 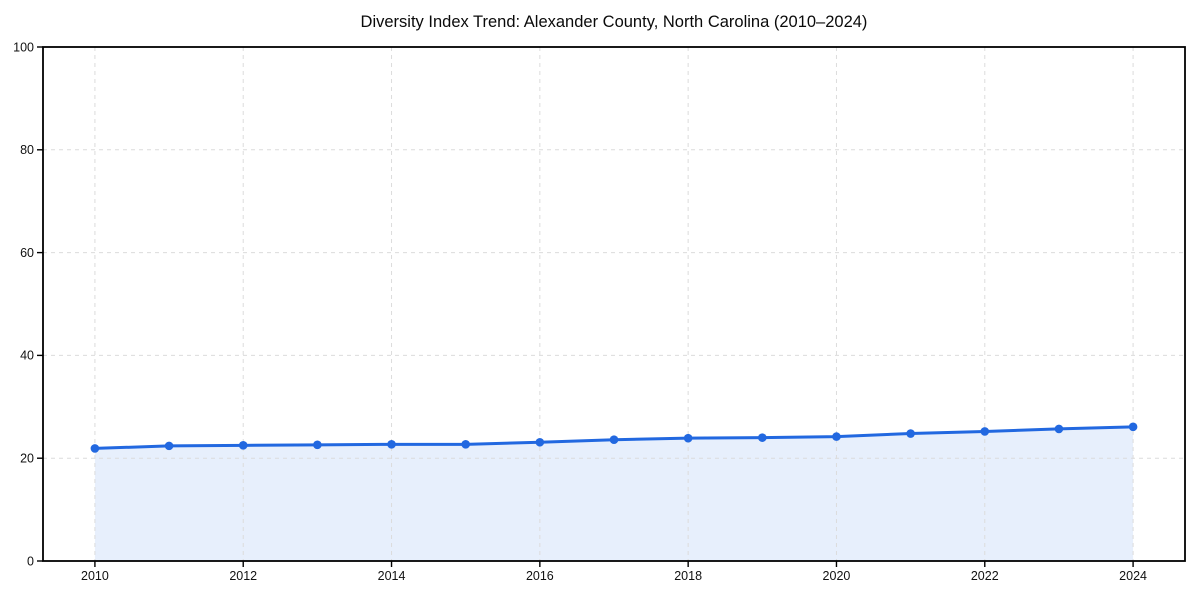 I want to click on x-tick-label: 2012, so click(x=243, y=576).